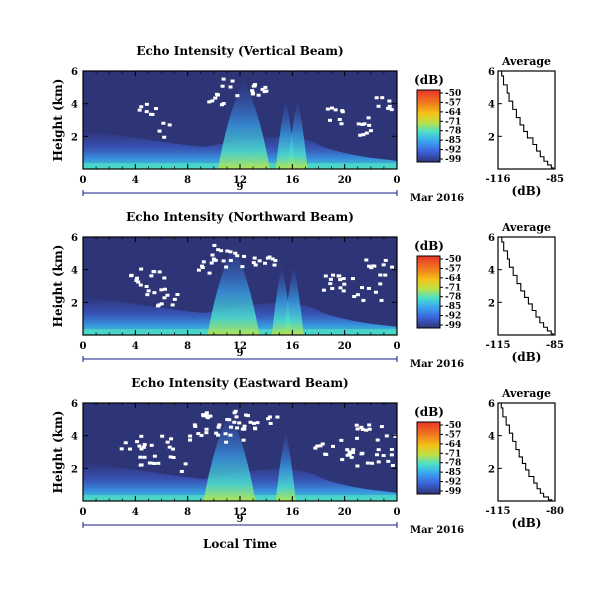  What do you see at coordinates (491, 469) in the screenshot?
I see `profile-y-tick-label: 2` at bounding box center [491, 469].